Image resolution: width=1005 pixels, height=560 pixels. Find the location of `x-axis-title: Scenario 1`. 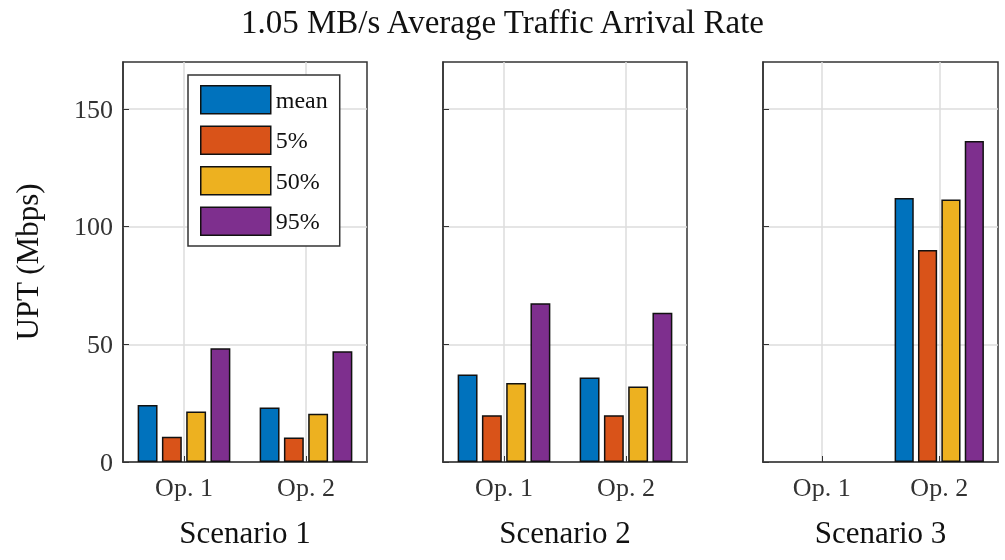

x-axis-title: Scenario 1 is located at coordinates (245, 532).